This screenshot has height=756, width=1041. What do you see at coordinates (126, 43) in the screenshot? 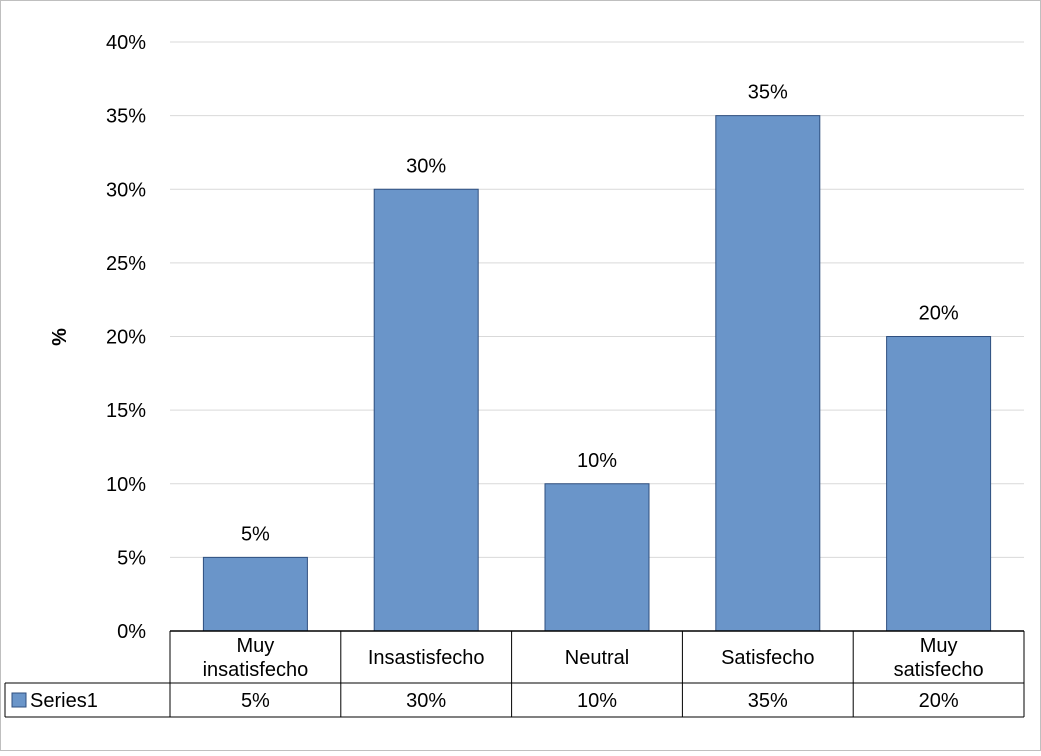
I see `y-tick-label: 40%` at bounding box center [126, 43].